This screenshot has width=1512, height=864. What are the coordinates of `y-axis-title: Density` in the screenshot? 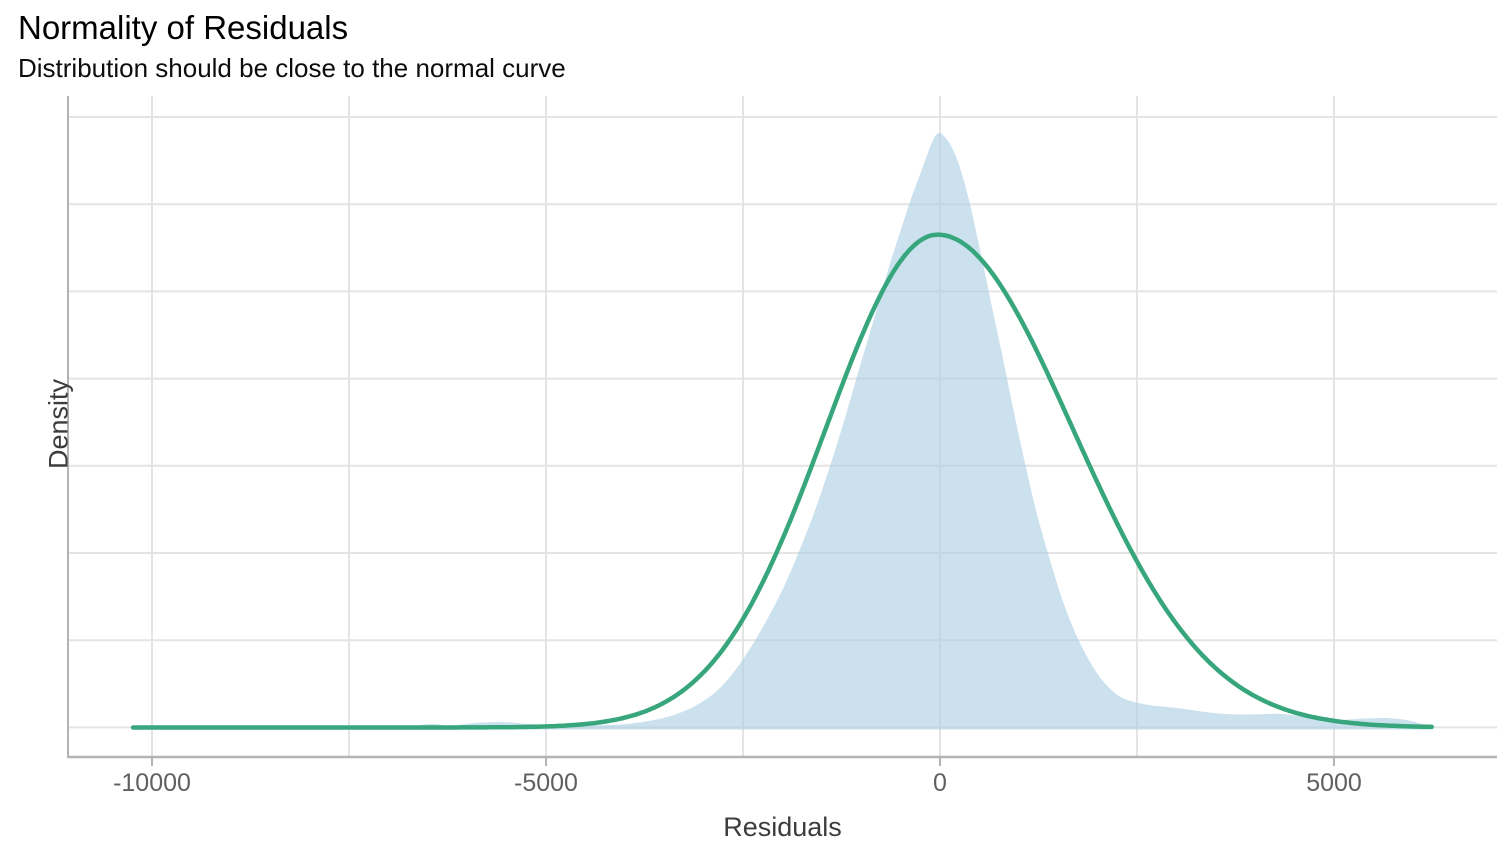 It's located at (58, 424).